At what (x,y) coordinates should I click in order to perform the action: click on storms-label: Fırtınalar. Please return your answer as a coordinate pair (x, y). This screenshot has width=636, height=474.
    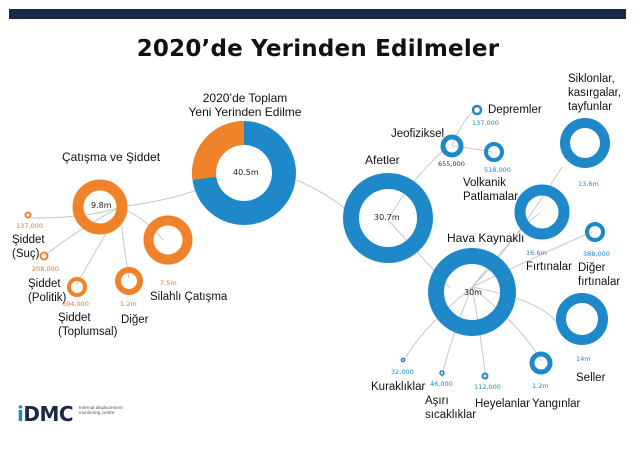
    Looking at the image, I should click on (549, 267).